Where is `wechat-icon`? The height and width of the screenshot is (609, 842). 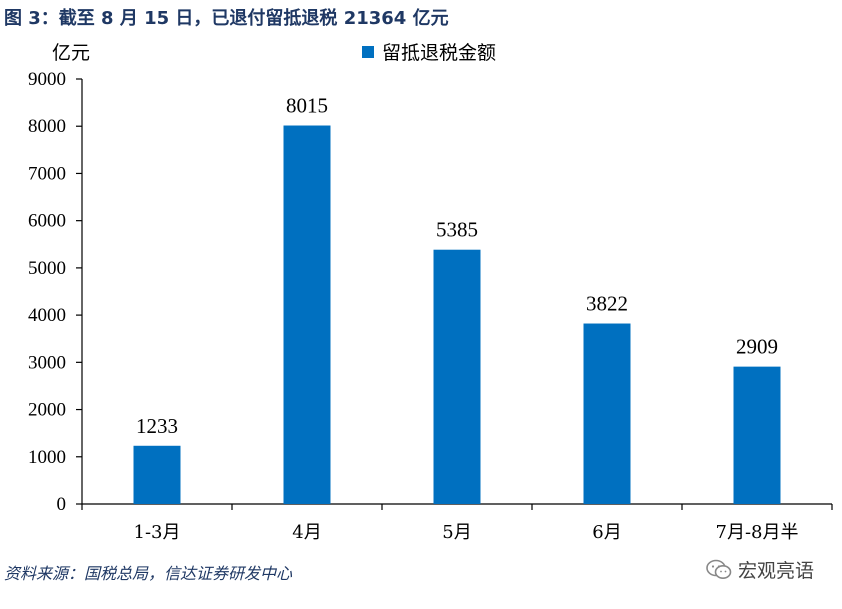
wechat-icon is located at coordinates (719, 569).